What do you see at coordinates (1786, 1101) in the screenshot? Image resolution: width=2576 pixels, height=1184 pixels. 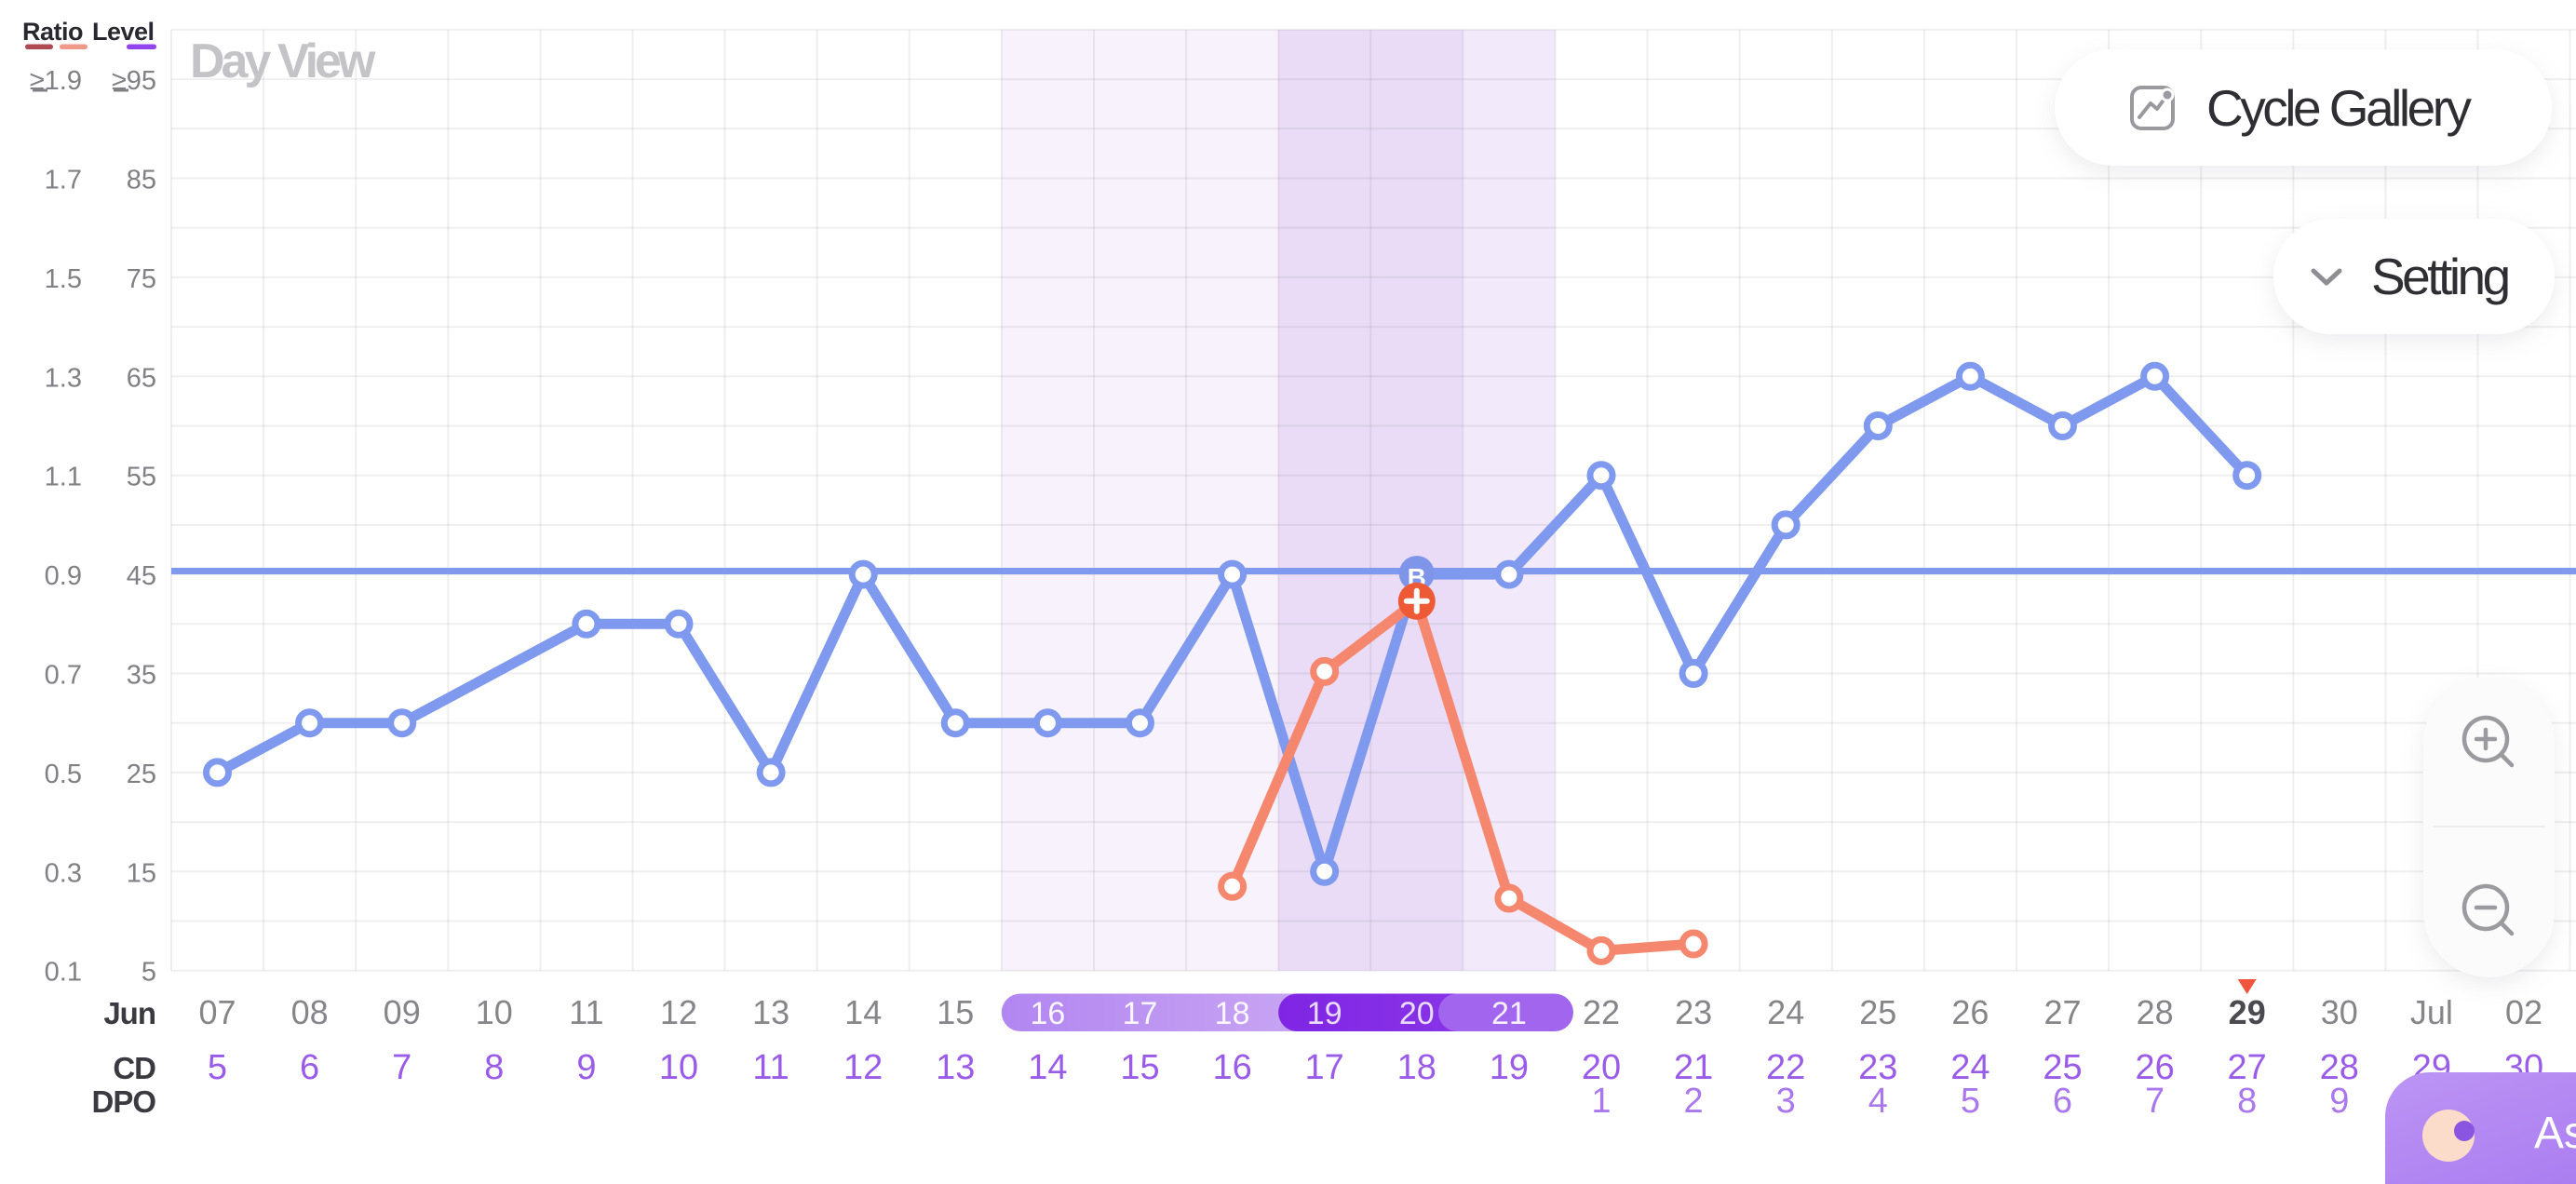 I see `svg-text: 3` at bounding box center [1786, 1101].